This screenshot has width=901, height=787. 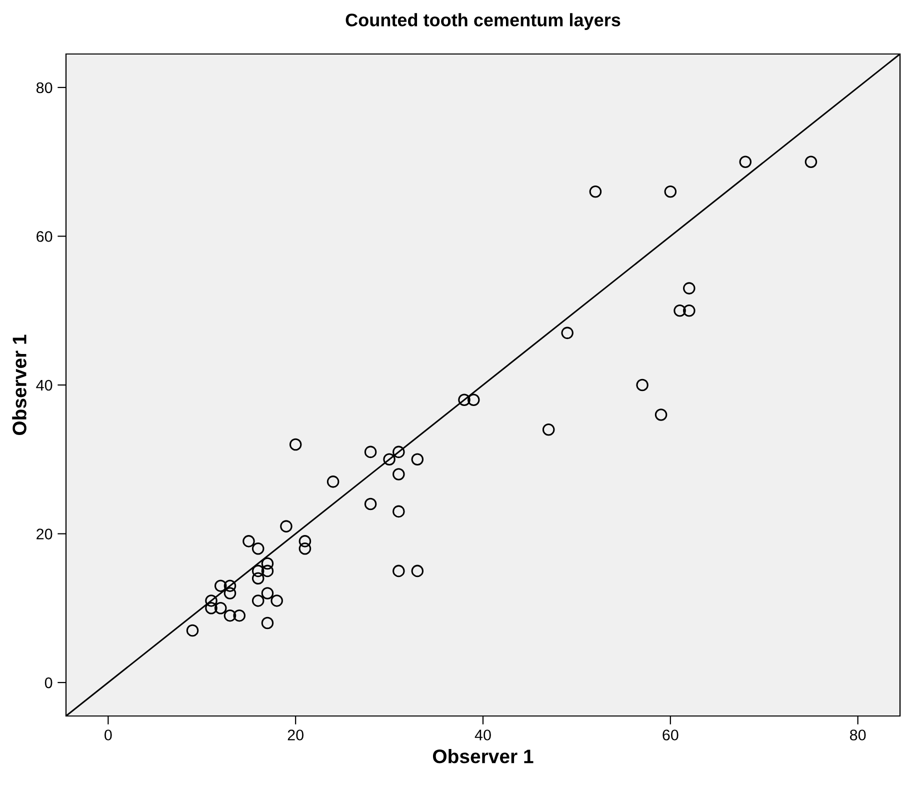 What do you see at coordinates (858, 735) in the screenshot?
I see `x-tick-label: 80` at bounding box center [858, 735].